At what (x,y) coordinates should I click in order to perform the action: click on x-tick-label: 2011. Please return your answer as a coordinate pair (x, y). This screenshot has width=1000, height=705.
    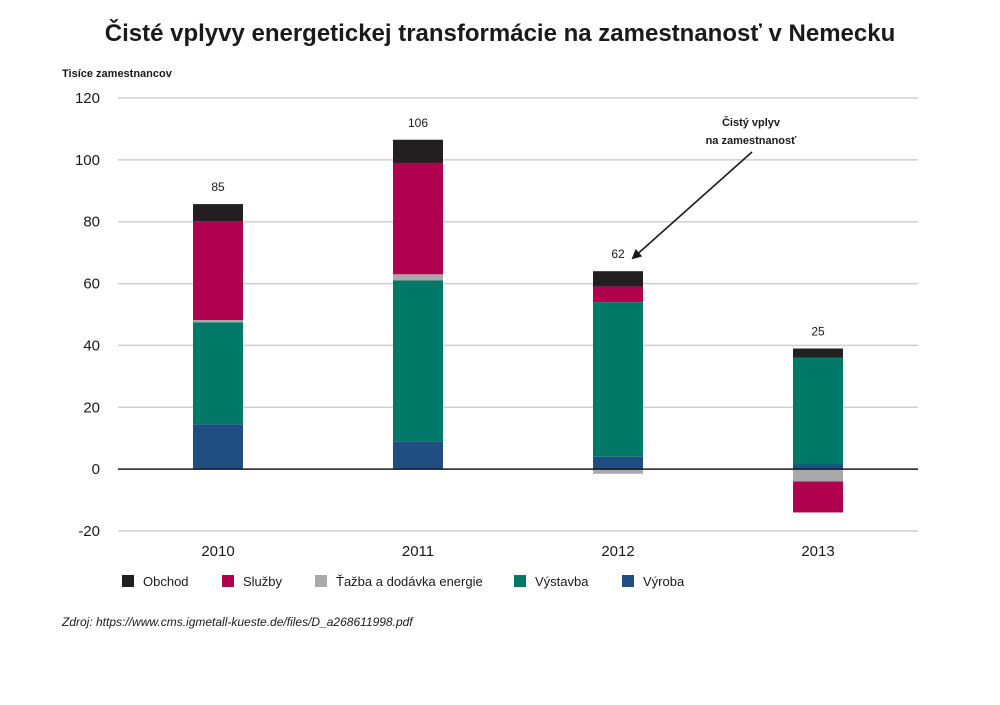
    Looking at the image, I should click on (418, 551).